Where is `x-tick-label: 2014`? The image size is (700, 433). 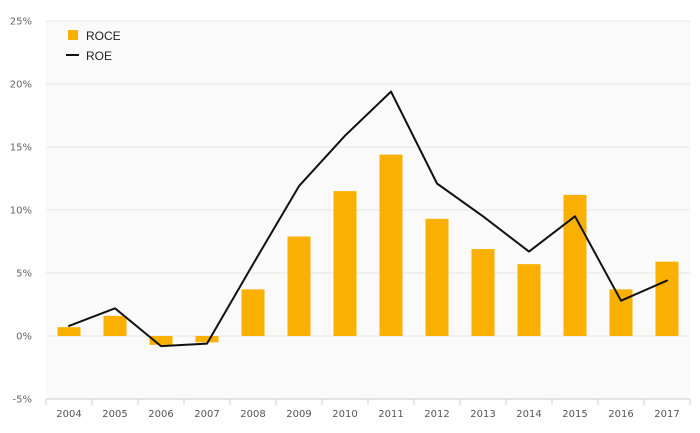
x-tick-label: 2014 is located at coordinates (528, 414).